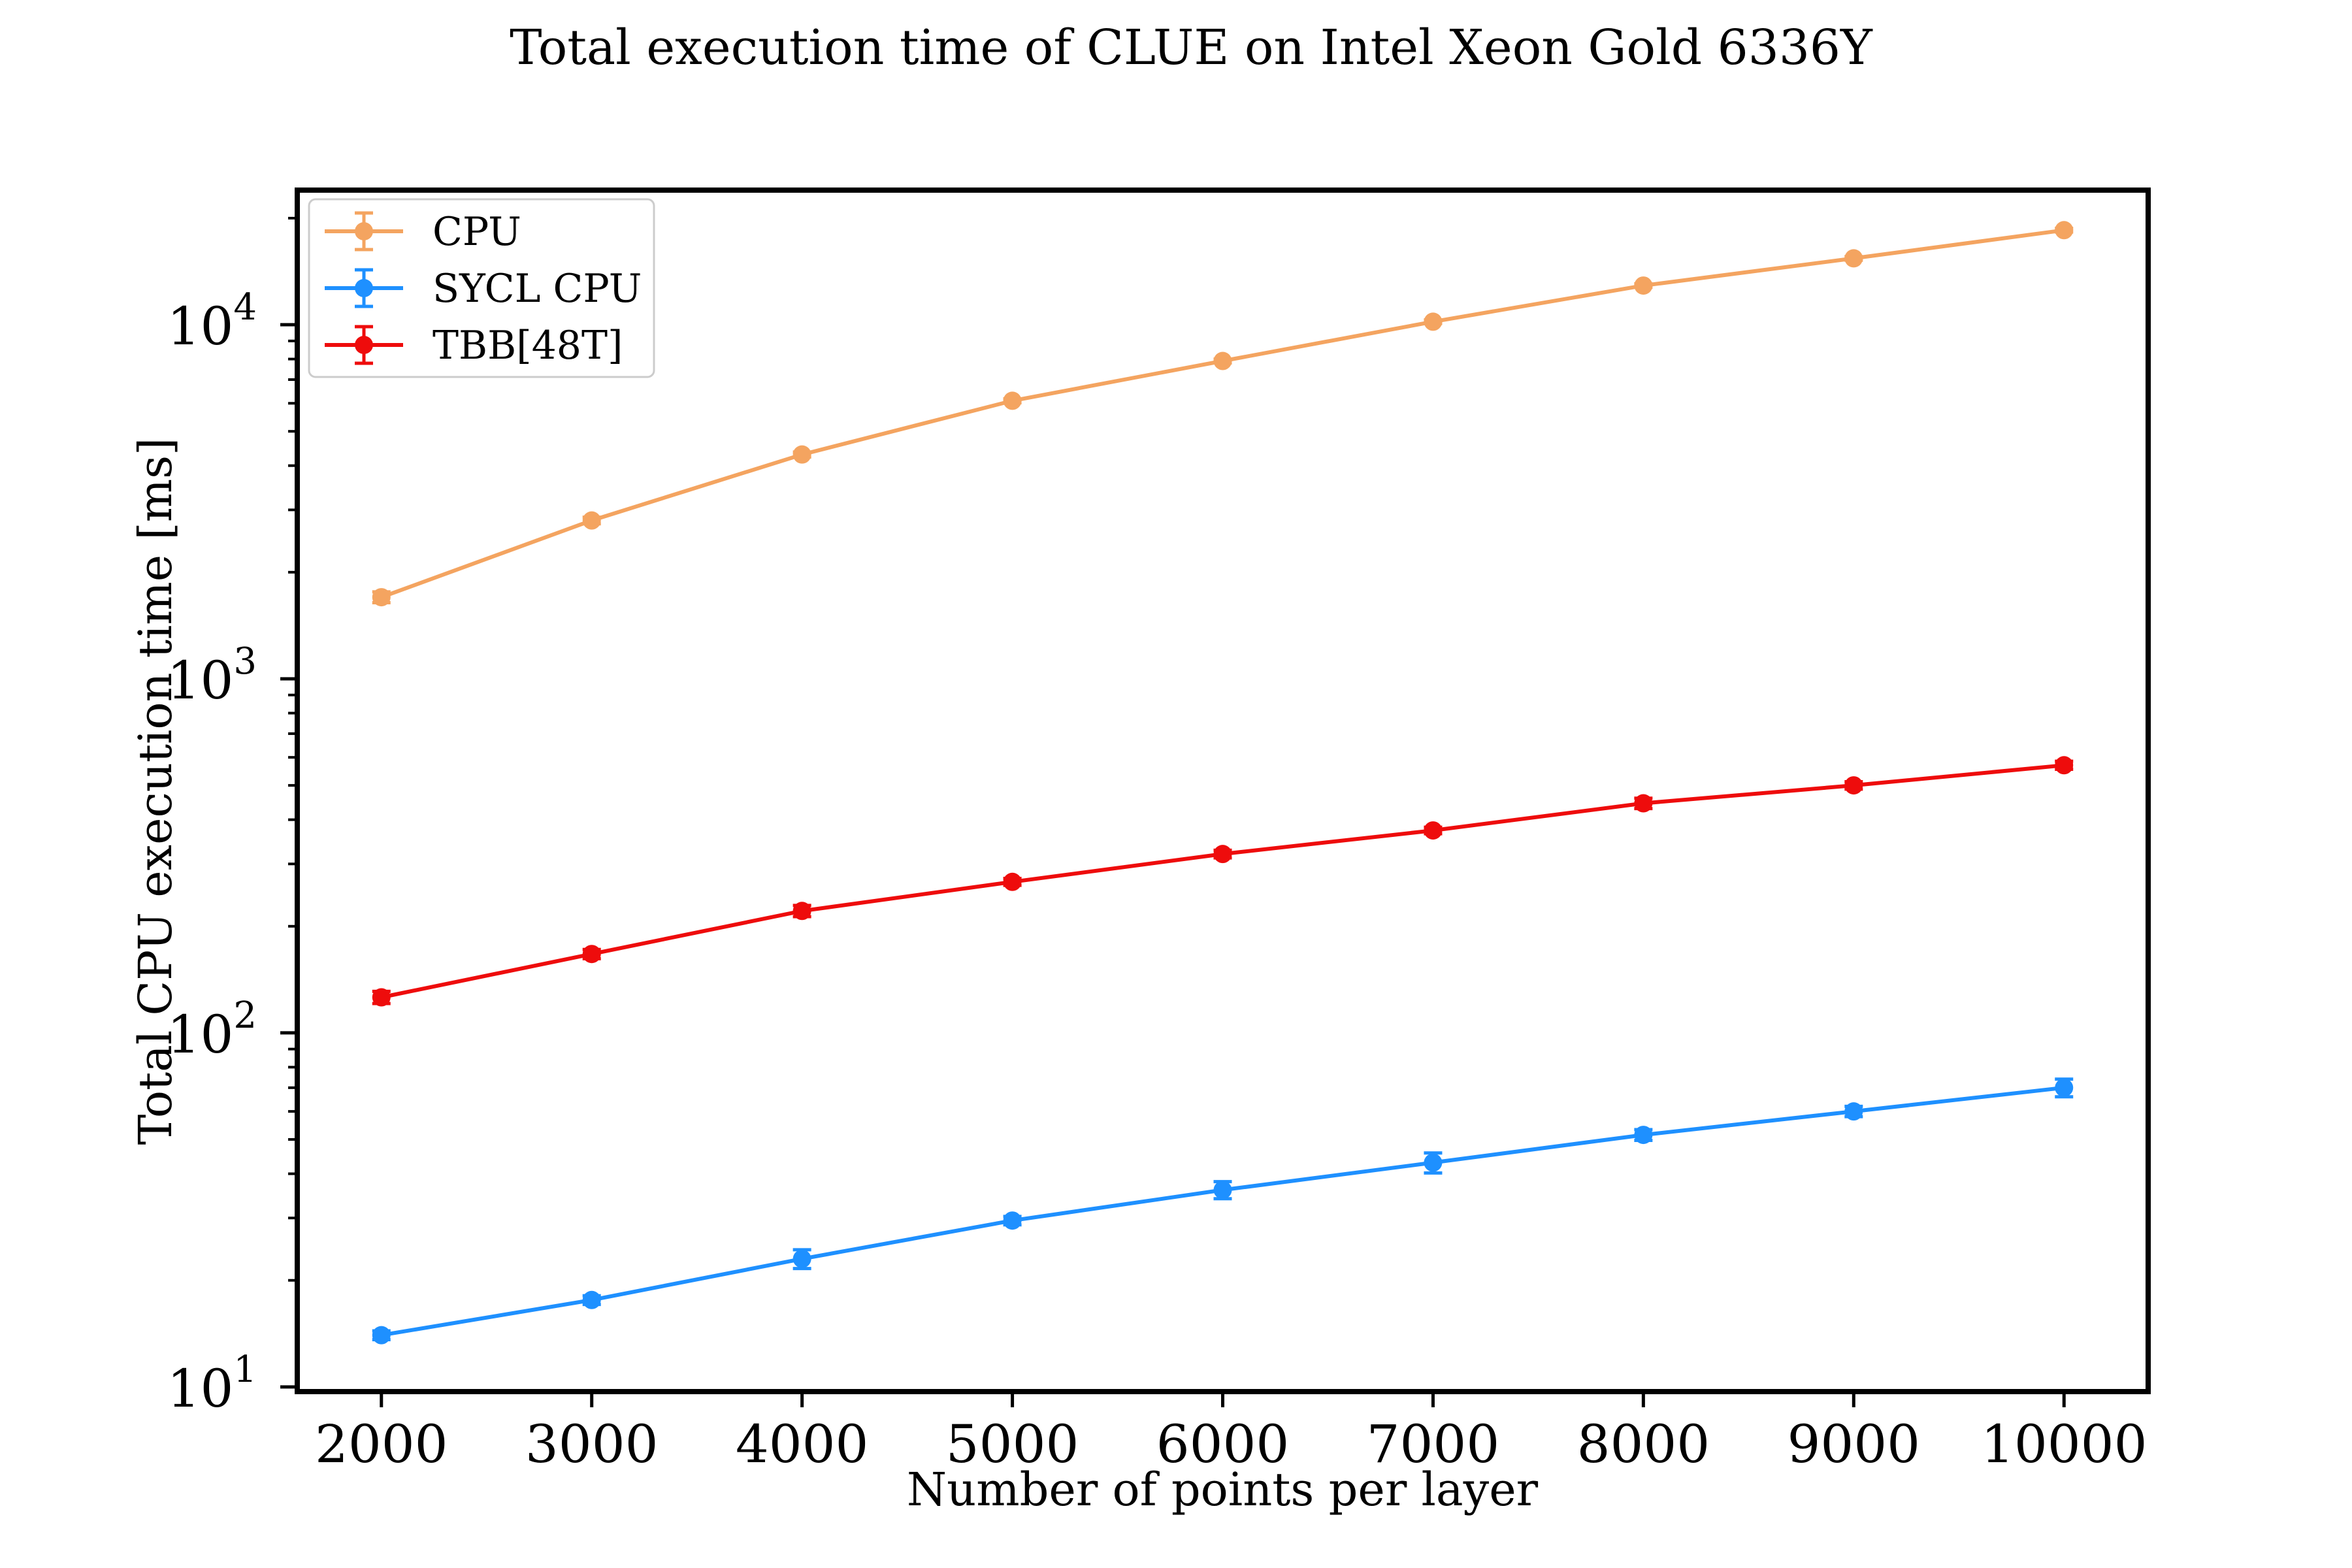  I want to click on x-tick-label: 5000, so click(1012, 1444).